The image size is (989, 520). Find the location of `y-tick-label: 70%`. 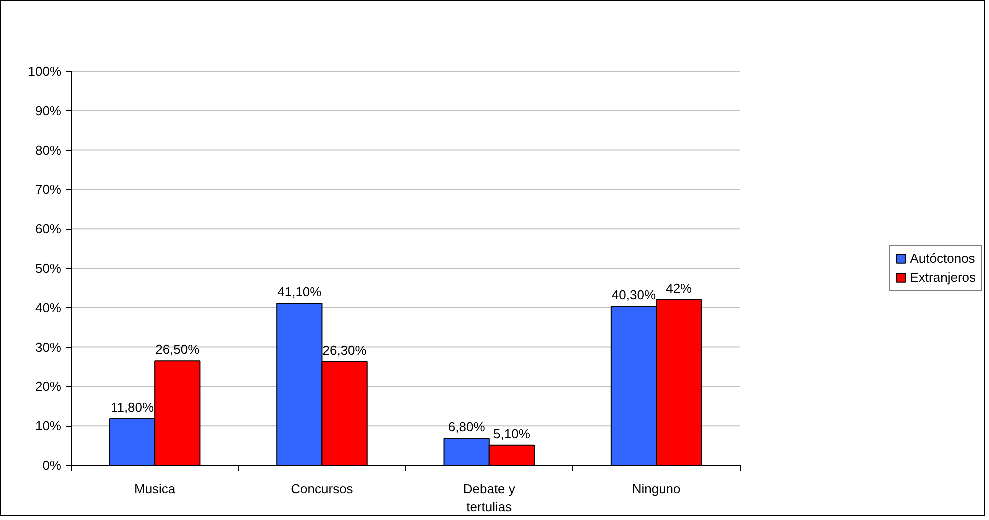

y-tick-label: 70% is located at coordinates (48, 190).